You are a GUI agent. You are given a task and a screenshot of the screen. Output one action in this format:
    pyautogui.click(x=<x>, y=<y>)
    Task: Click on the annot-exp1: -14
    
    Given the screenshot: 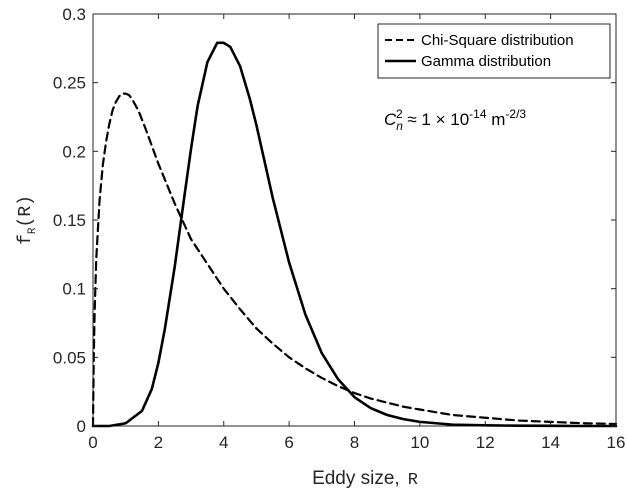 What is the action you would take?
    pyautogui.click(x=478, y=114)
    